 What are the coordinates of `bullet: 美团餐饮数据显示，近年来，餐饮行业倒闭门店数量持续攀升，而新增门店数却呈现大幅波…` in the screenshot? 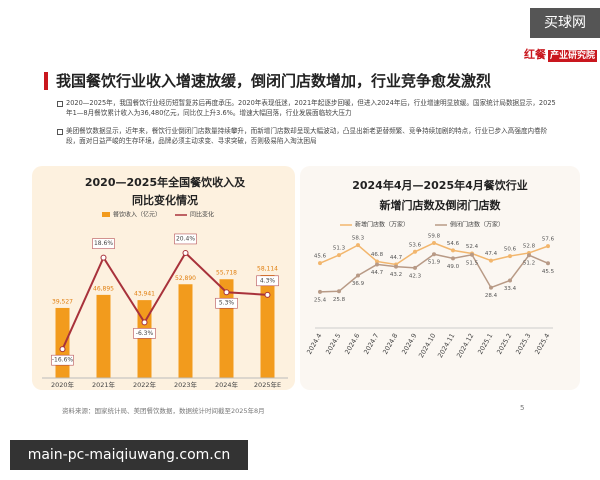 It's located at (306, 136).